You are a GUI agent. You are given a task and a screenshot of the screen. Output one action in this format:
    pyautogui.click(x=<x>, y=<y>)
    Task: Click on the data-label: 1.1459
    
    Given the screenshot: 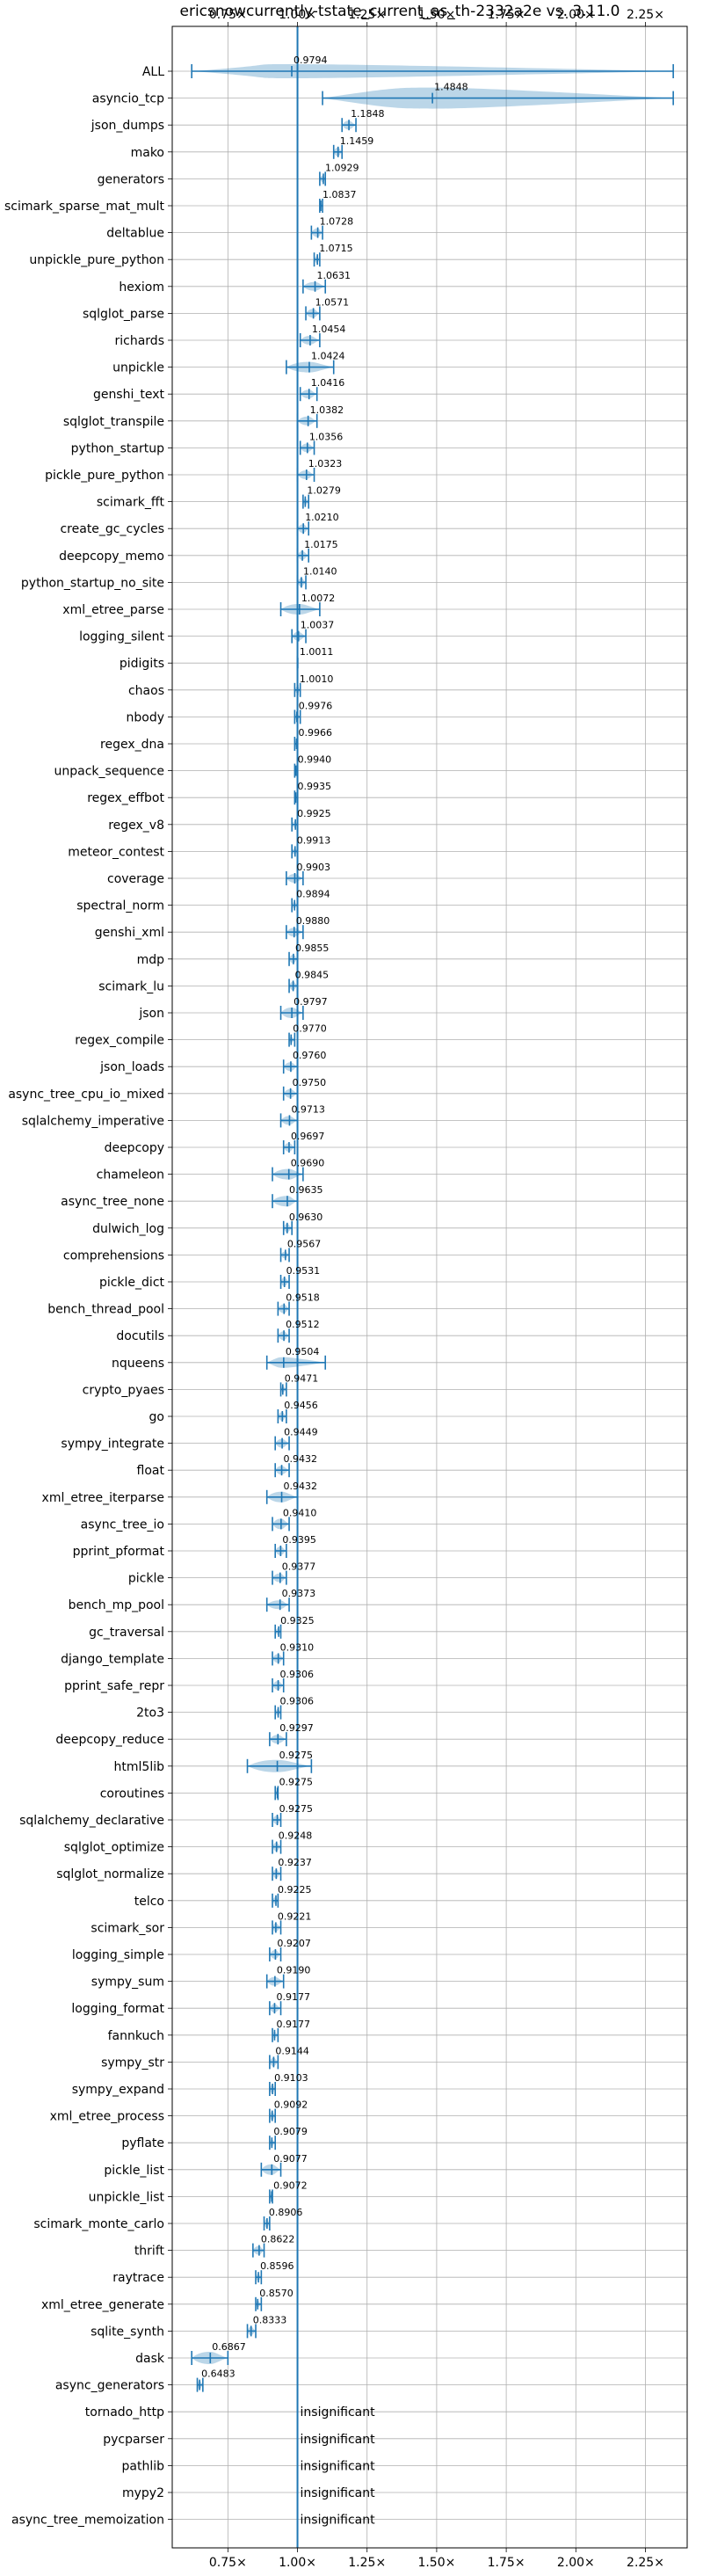 What is the action you would take?
    pyautogui.click(x=357, y=141)
    